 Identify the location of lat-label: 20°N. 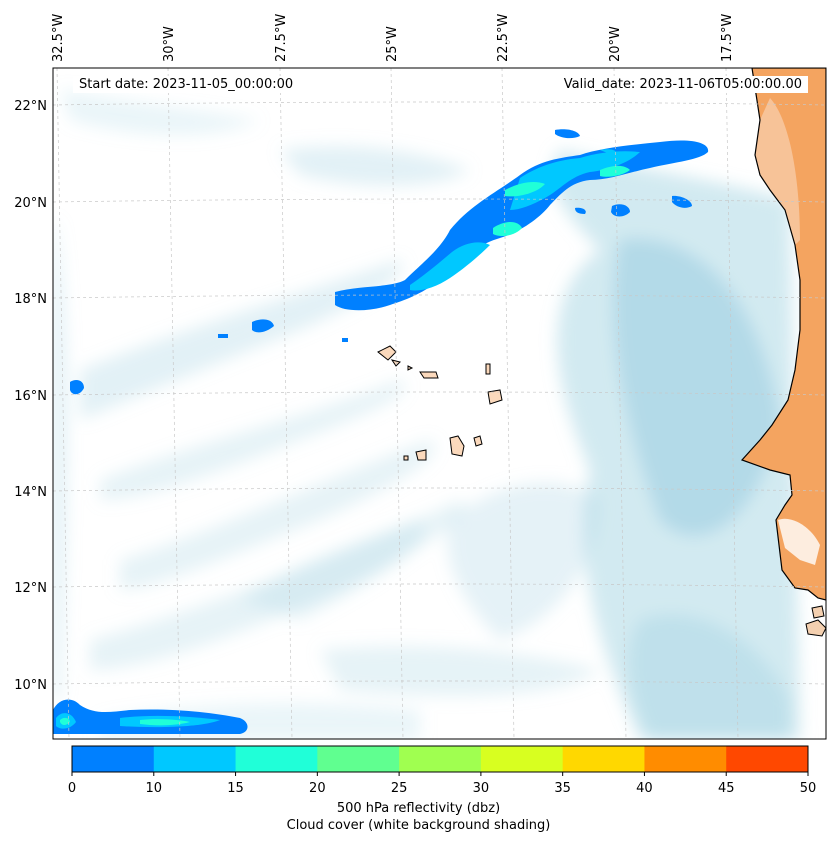
(30, 203).